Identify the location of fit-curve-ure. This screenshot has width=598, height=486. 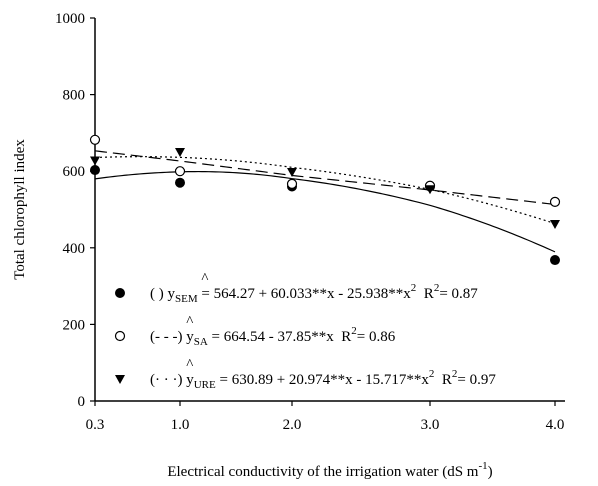
(325, 190).